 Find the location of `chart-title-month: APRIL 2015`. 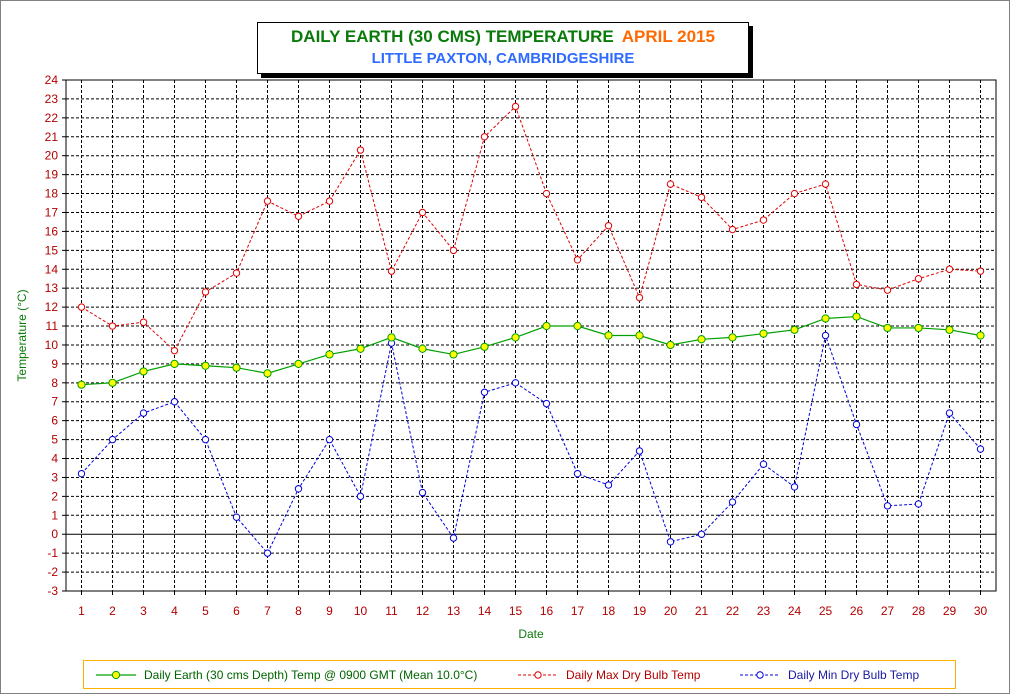

chart-title-month: APRIL 2015 is located at coordinates (668, 36).